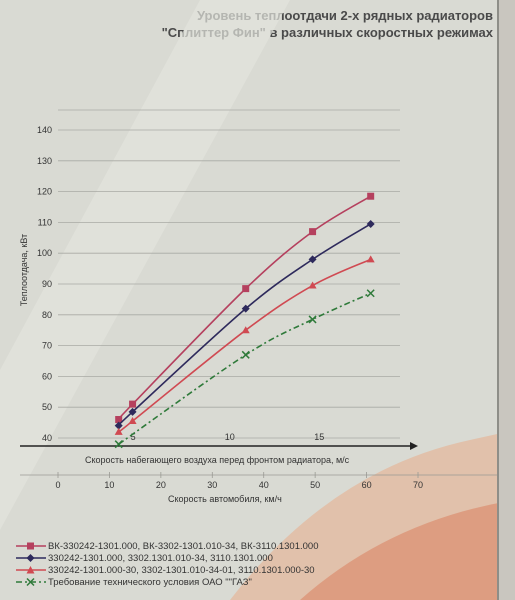 The width and height of the screenshot is (515, 600). Describe the element at coordinates (24, 270) in the screenshot. I see `y-axis-label: Теплоотдача, кВт` at that location.